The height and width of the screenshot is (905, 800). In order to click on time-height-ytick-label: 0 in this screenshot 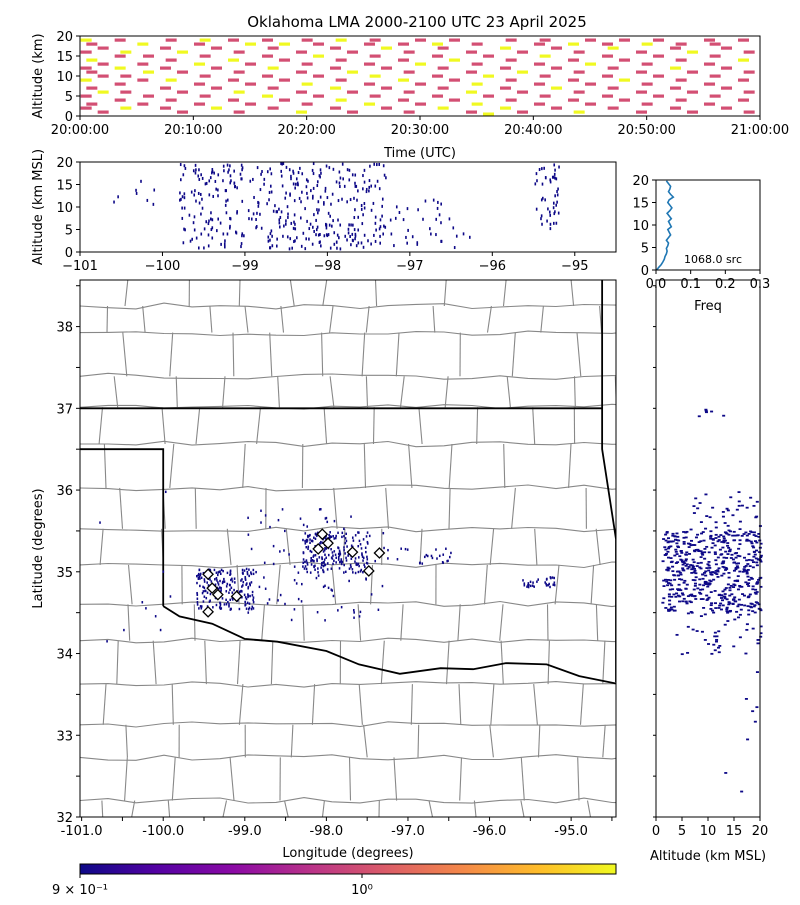, I will do `click(69, 117)`.